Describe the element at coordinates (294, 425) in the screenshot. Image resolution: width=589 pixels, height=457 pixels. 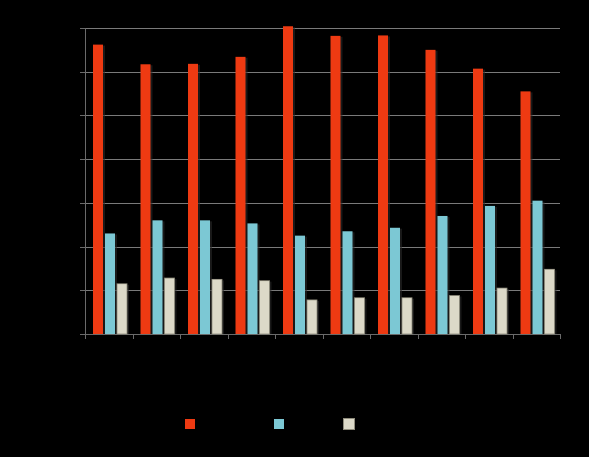
I see `legend` at that location.